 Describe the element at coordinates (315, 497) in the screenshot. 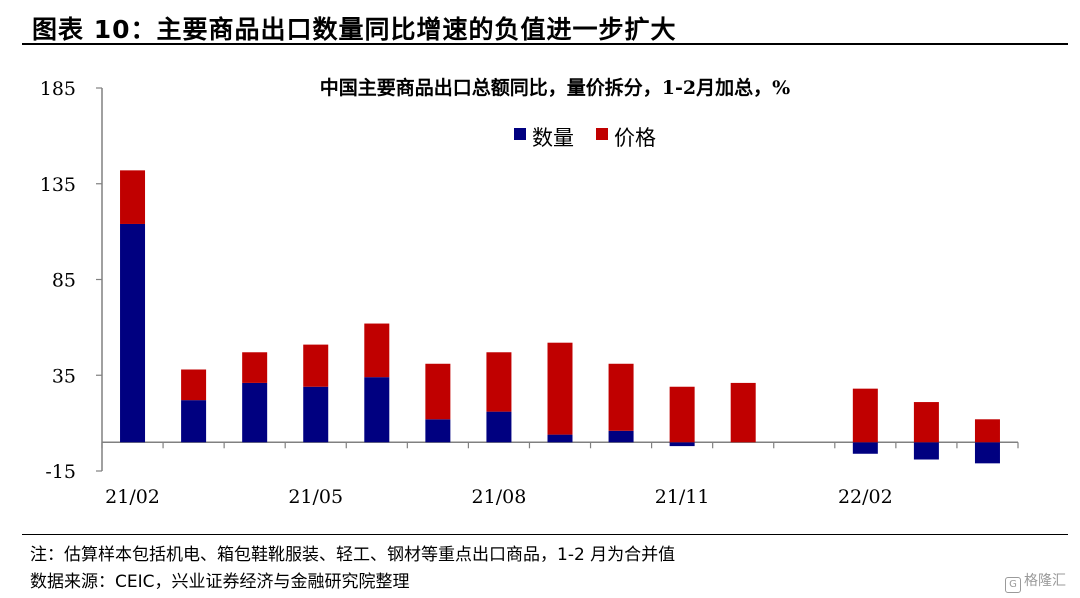

I see `x-tick-label: 21/05` at that location.